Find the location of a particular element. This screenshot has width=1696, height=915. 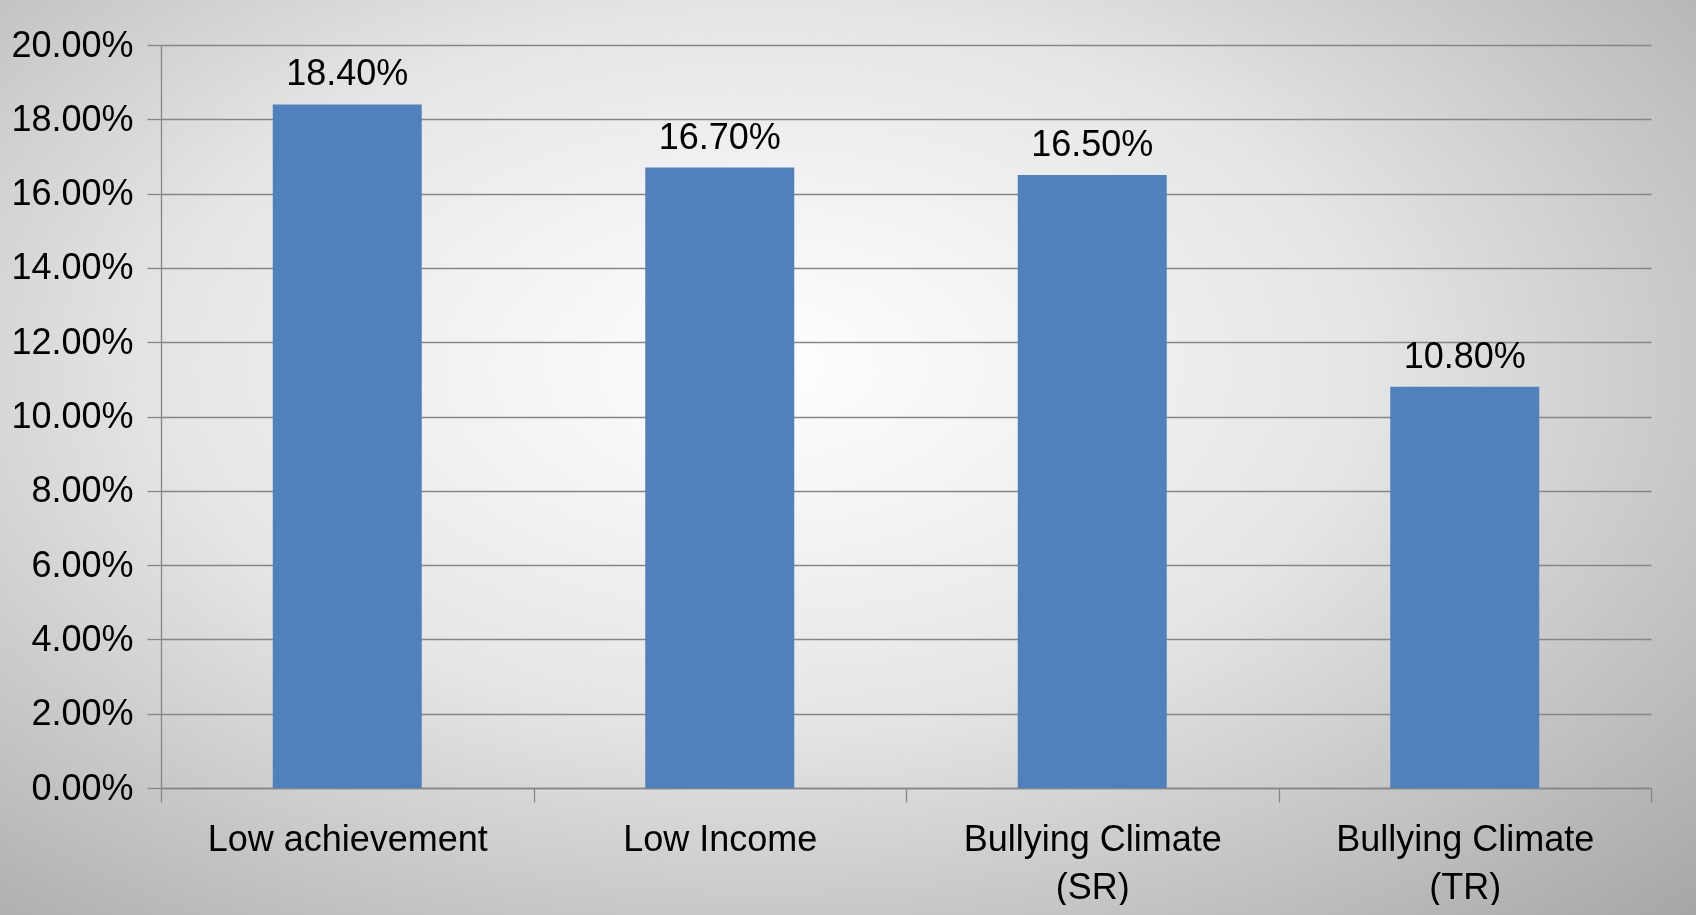

y-tick-label: 8.00% is located at coordinates (82, 490).